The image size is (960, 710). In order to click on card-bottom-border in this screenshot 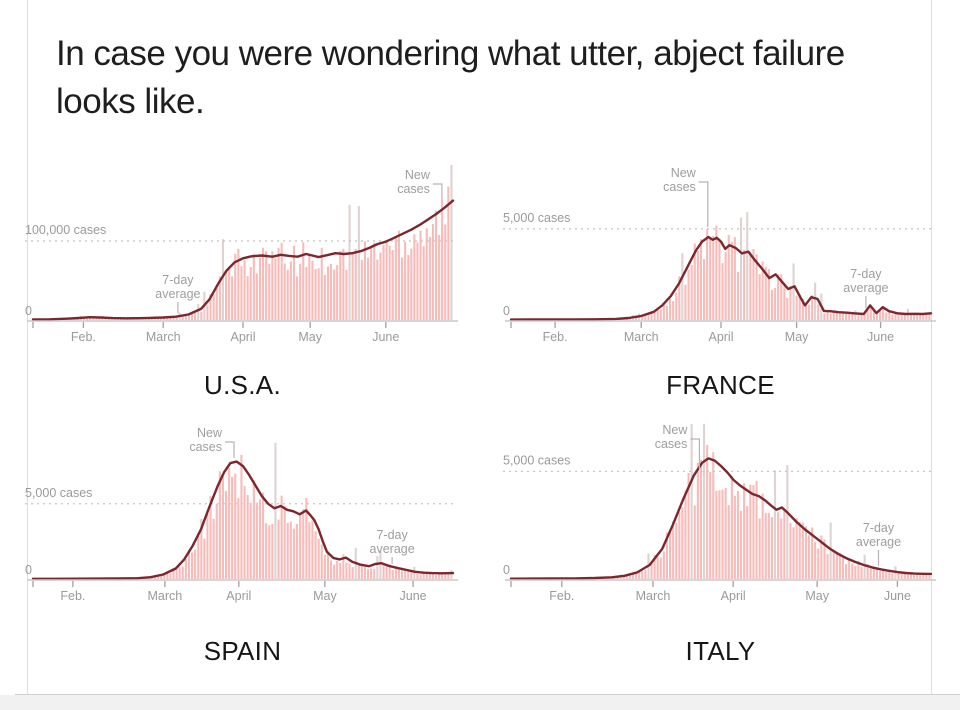, I will do `click(487, 694)`.